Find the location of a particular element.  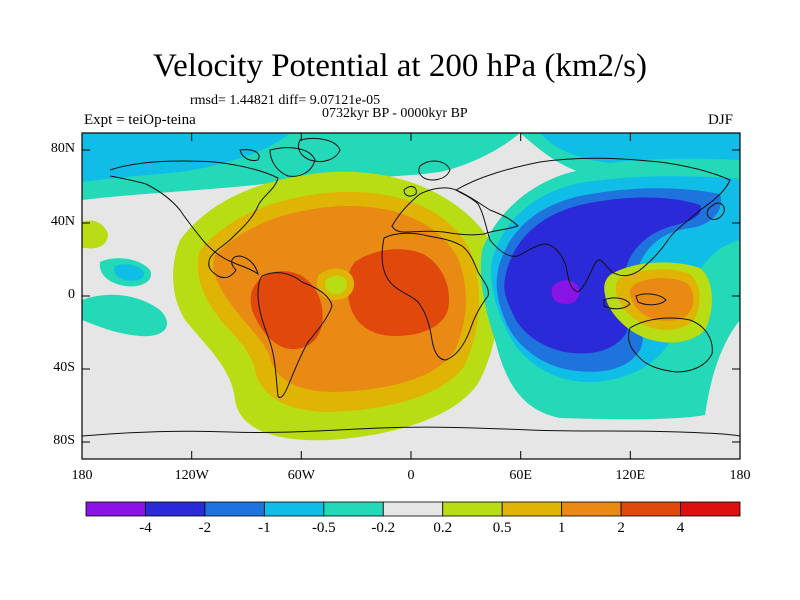

colorbar-label: 4 is located at coordinates (680, 528).